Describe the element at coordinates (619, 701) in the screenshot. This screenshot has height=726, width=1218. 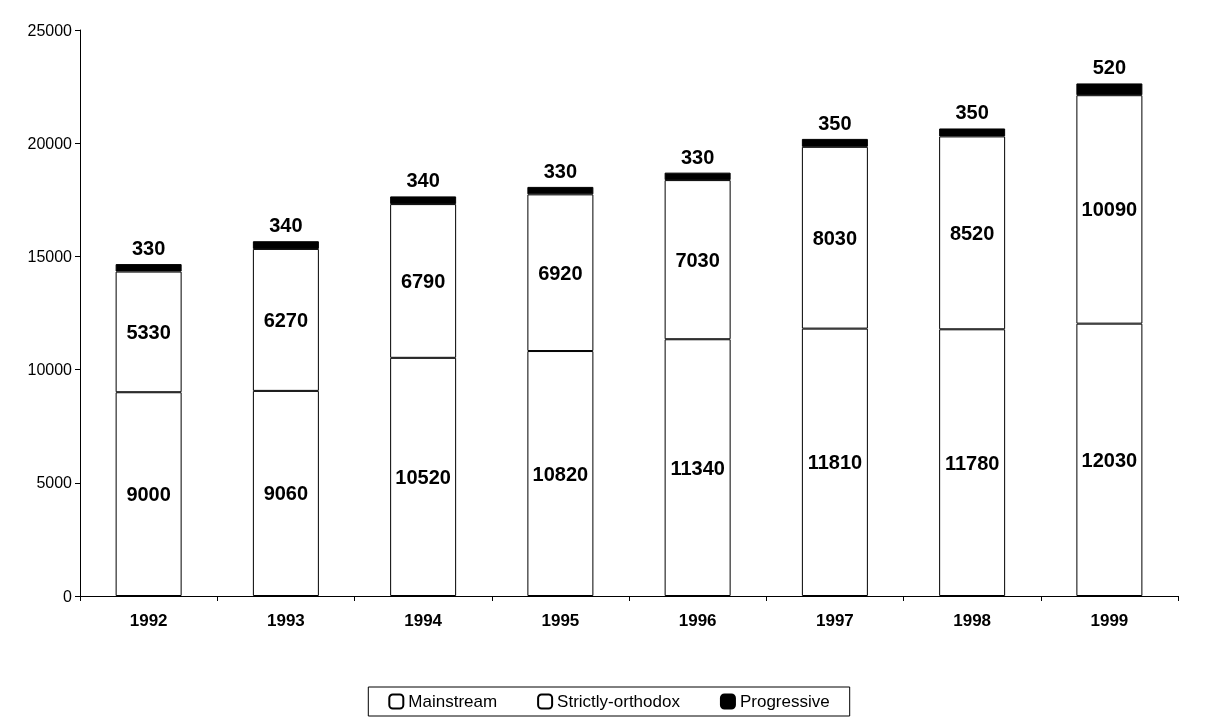
I see `legend-label: Strictly-orthodox` at that location.